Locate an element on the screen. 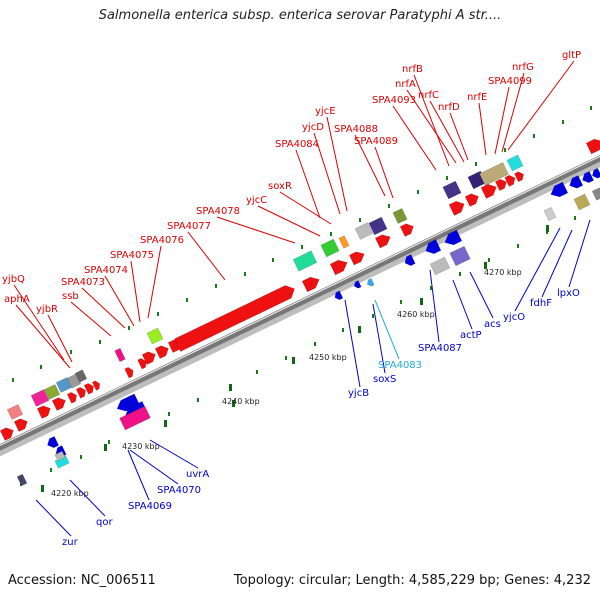 The image size is (600, 600). forward-gene-label: SPA4088 is located at coordinates (356, 129).